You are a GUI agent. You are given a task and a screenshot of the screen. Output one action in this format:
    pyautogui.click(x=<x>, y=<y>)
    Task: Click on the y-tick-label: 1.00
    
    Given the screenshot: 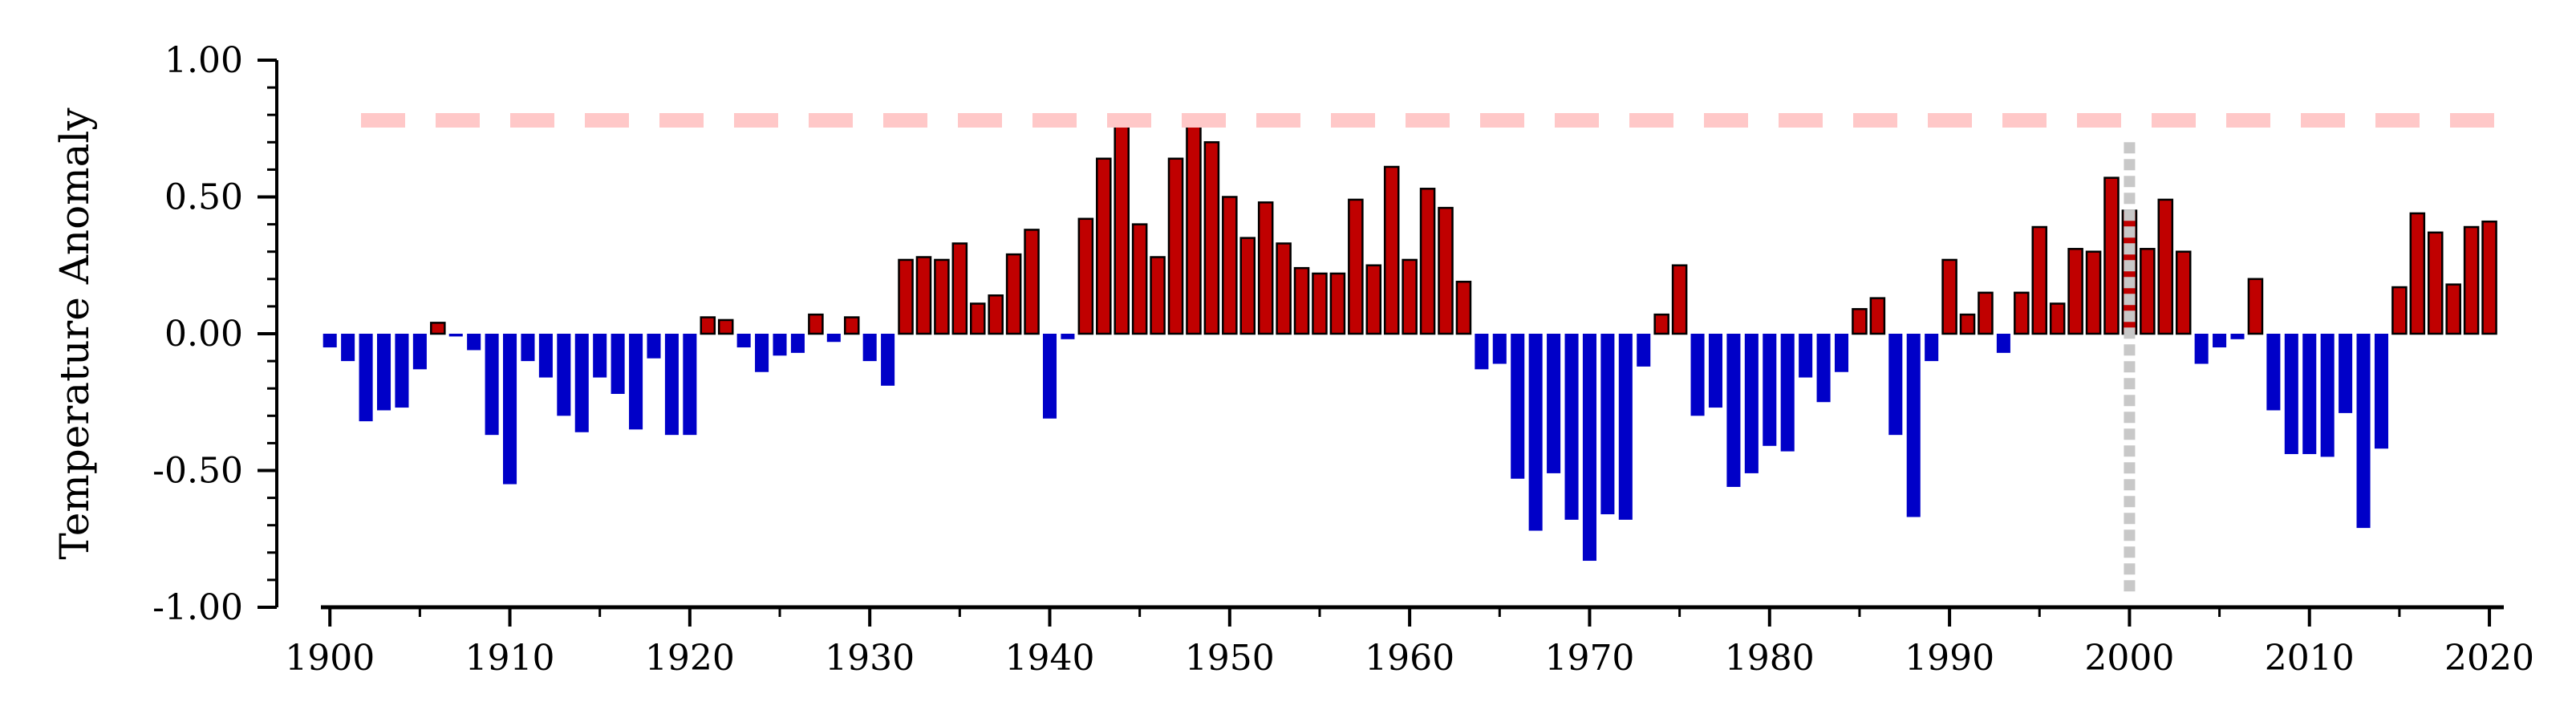 What is the action you would take?
    pyautogui.click(x=203, y=60)
    